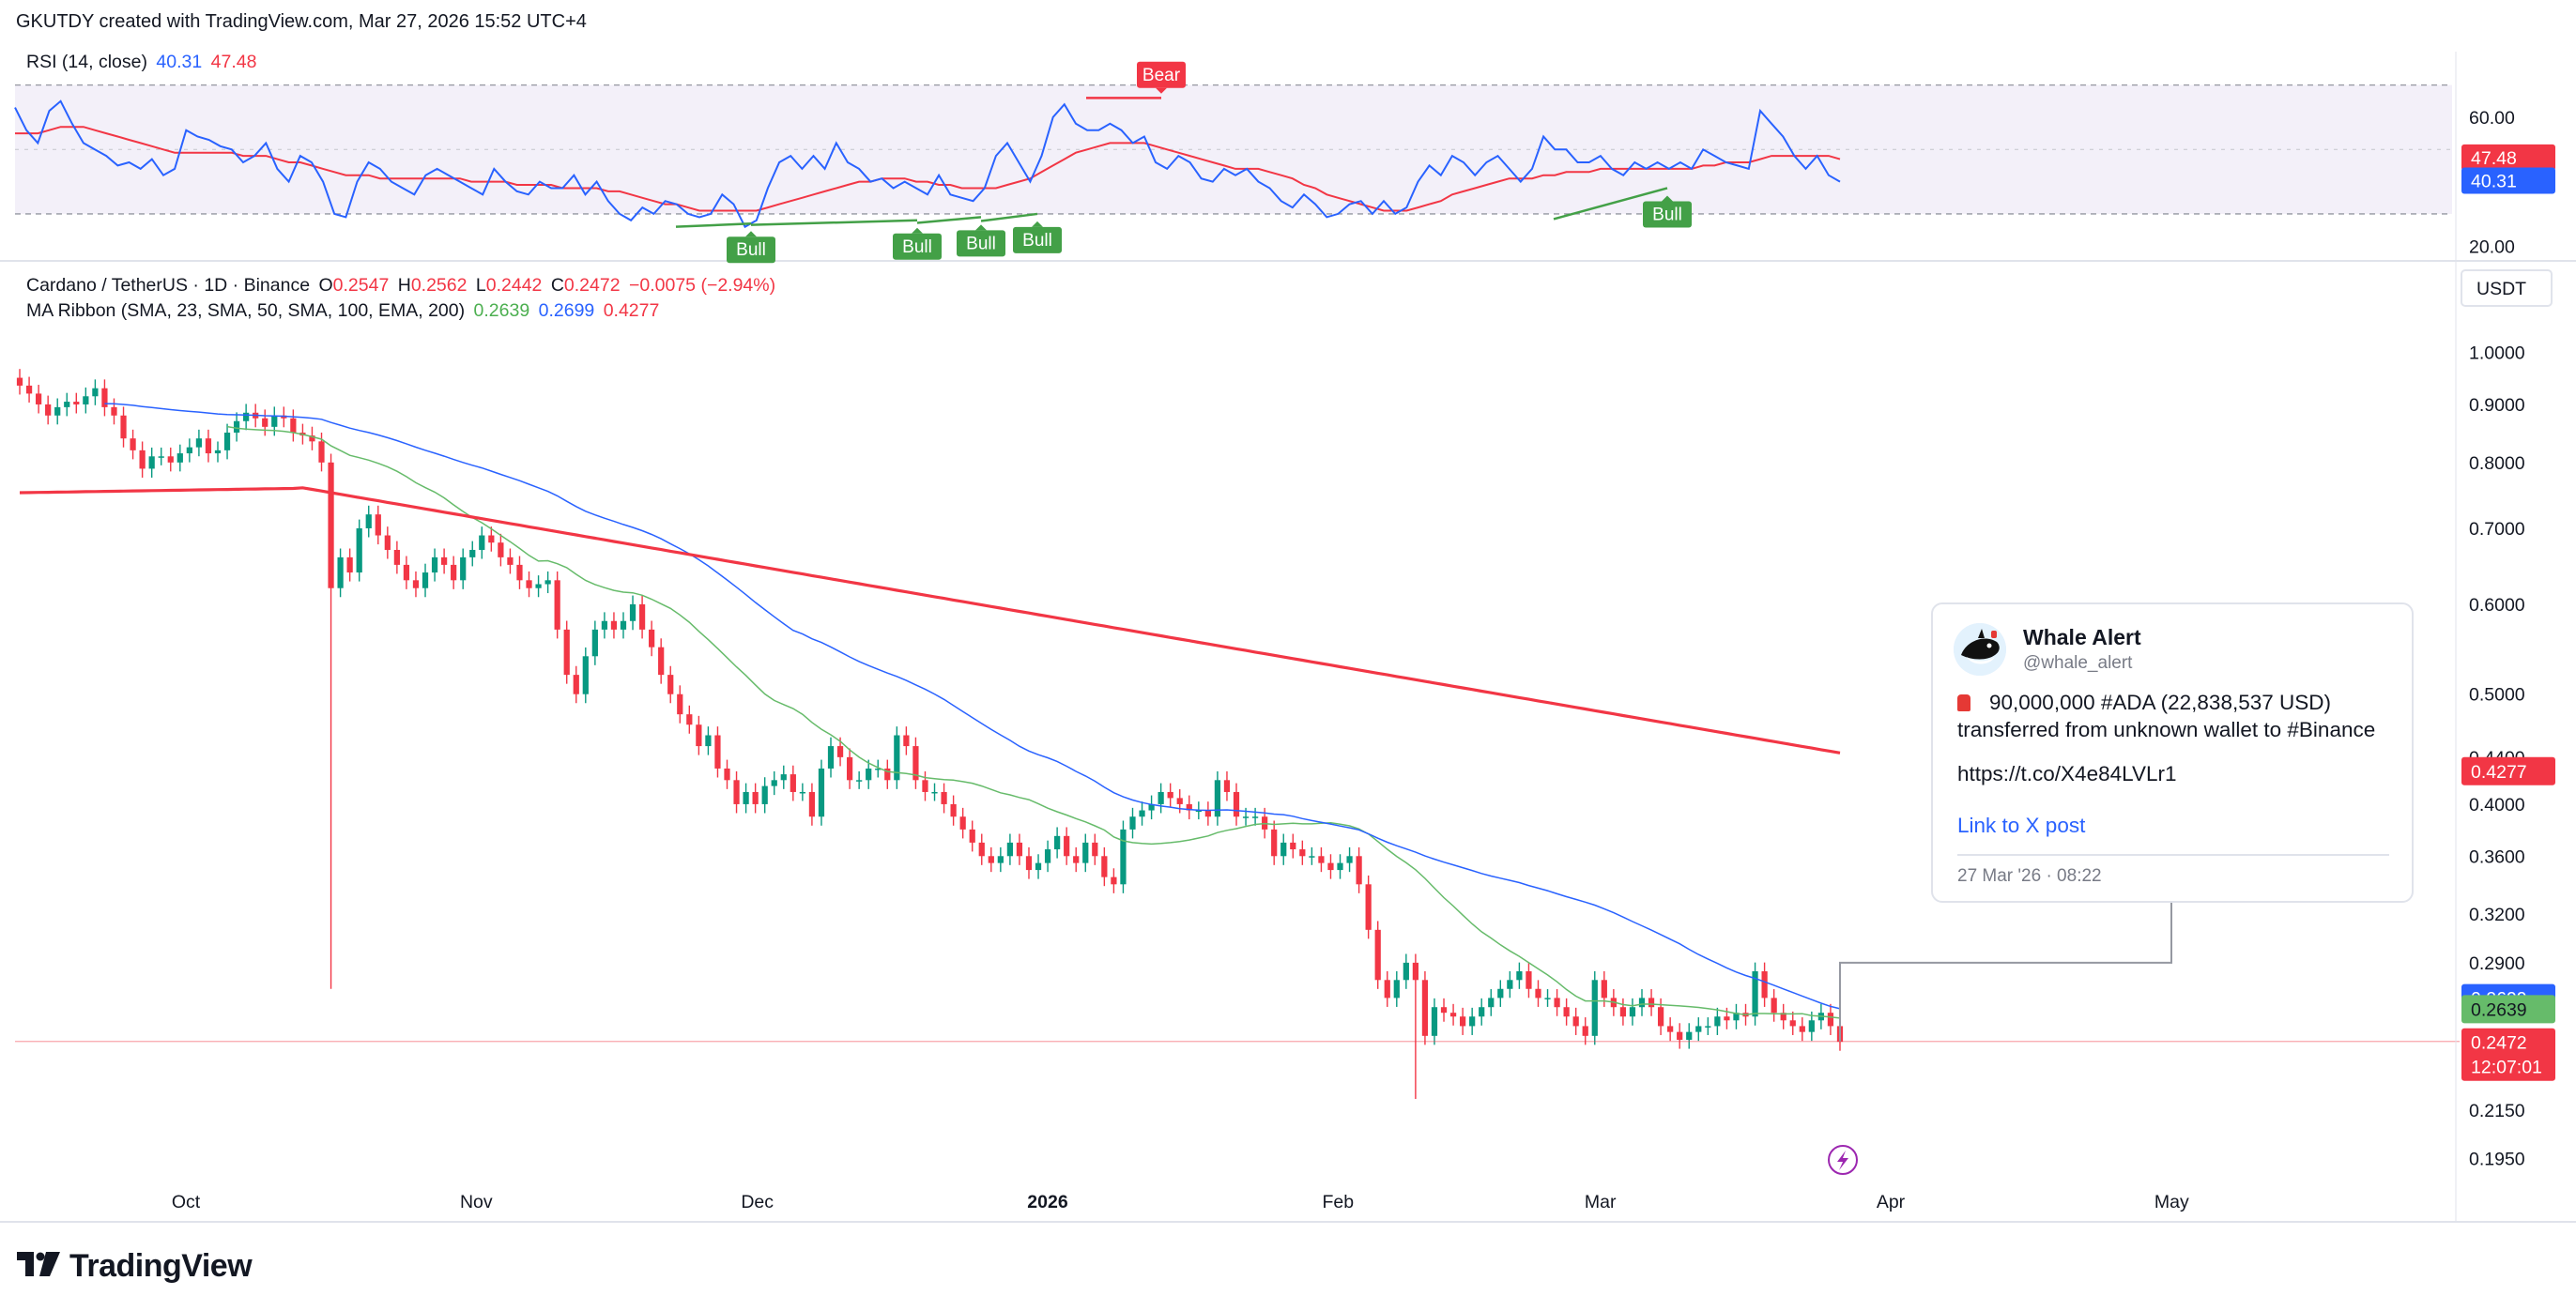 The height and width of the screenshot is (1311, 2576). What do you see at coordinates (439, 285) in the screenshot?
I see `high-value: 0.2562` at bounding box center [439, 285].